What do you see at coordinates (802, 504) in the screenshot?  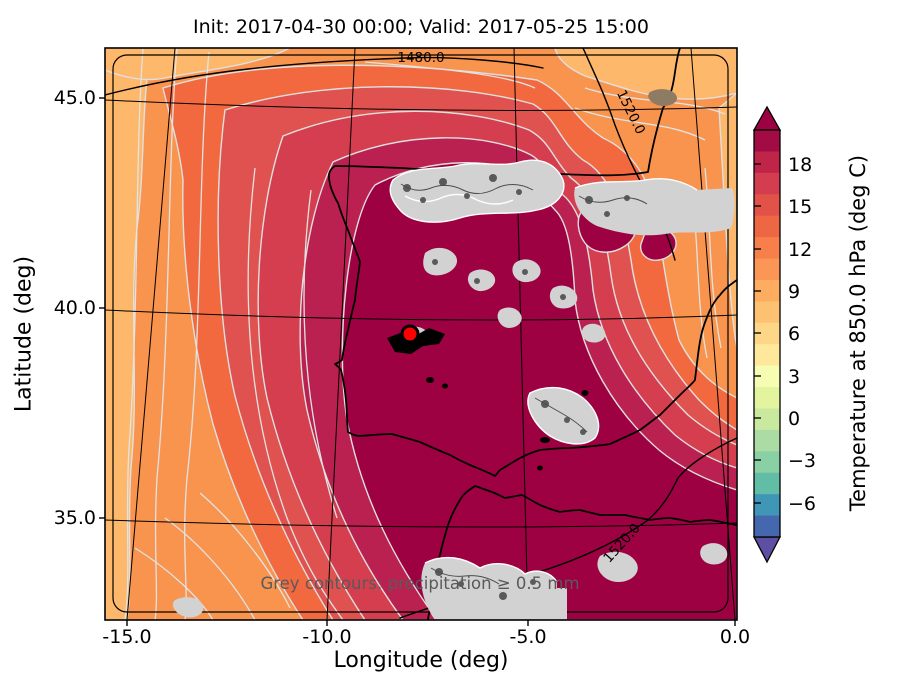 I see `svg-text: −6` at bounding box center [802, 504].